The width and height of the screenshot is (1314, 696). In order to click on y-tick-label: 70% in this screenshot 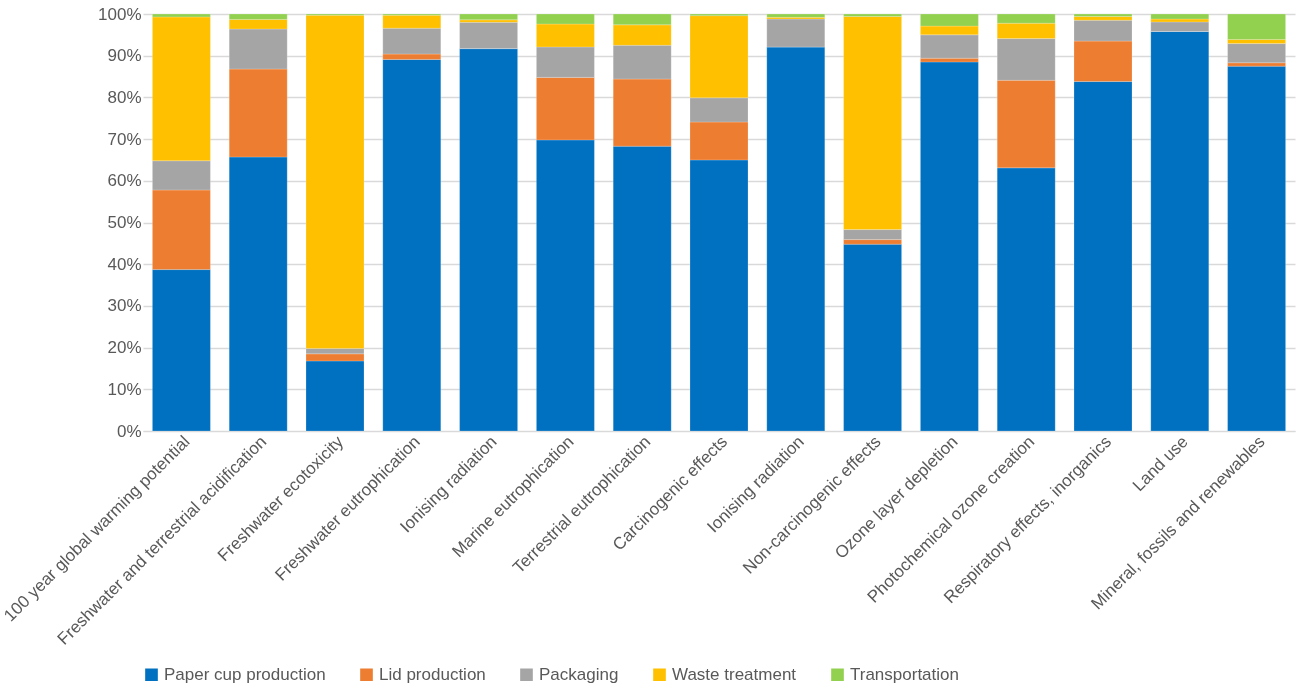, I will do `click(124, 139)`.